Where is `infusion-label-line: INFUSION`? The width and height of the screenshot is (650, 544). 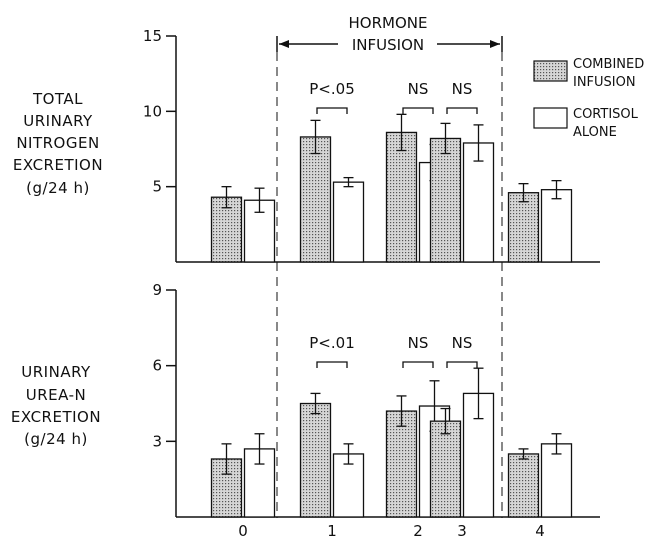
infusion-label-line: INFUSION is located at coordinates (388, 45).